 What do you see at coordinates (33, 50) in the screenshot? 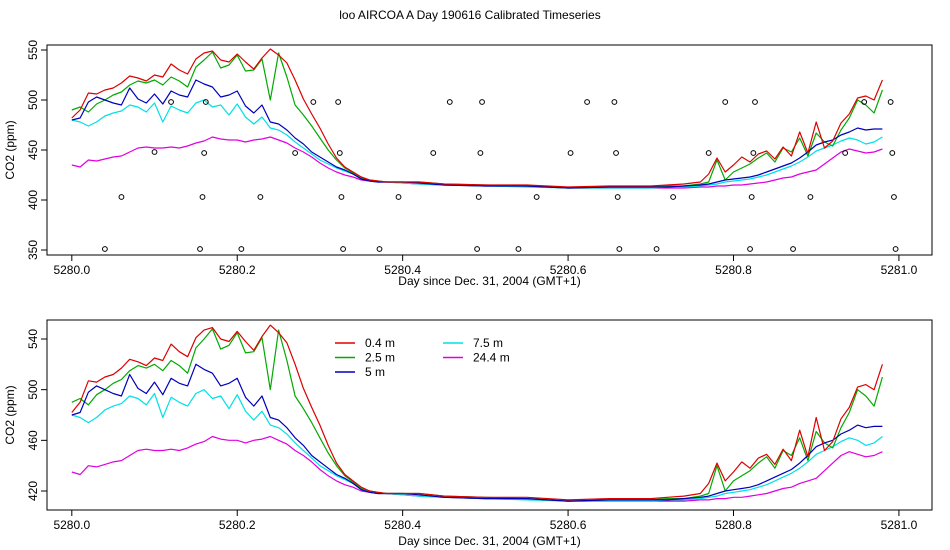
I see `y-tick-label: 550` at bounding box center [33, 50].